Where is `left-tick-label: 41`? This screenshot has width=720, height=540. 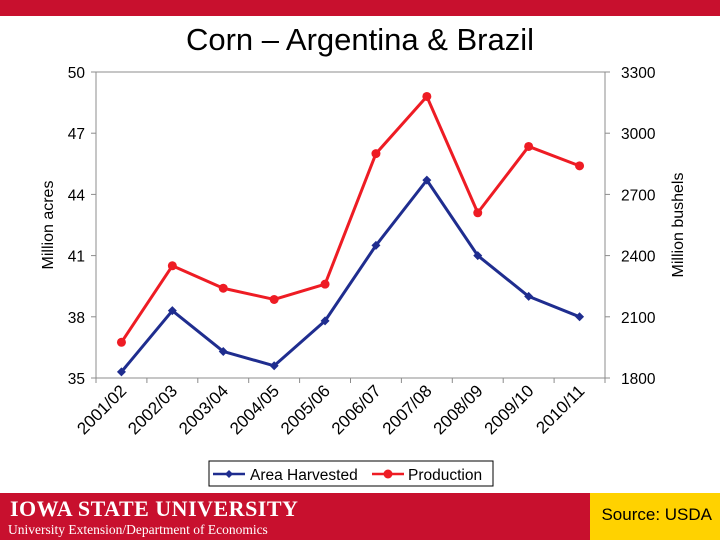
left-tick-label: 41 is located at coordinates (76, 257).